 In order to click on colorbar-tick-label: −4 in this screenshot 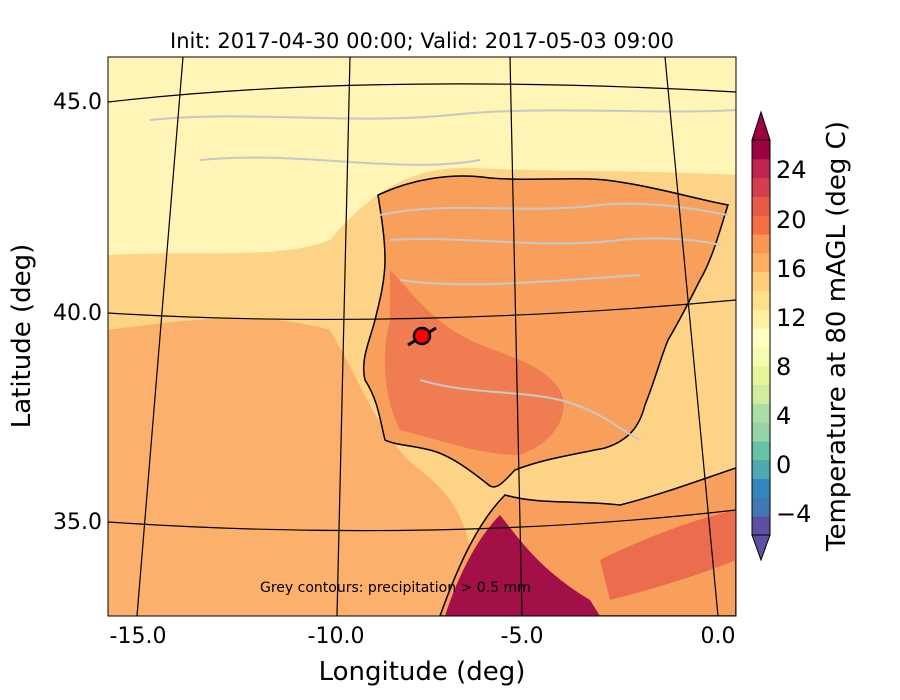, I will do `click(793, 514)`.